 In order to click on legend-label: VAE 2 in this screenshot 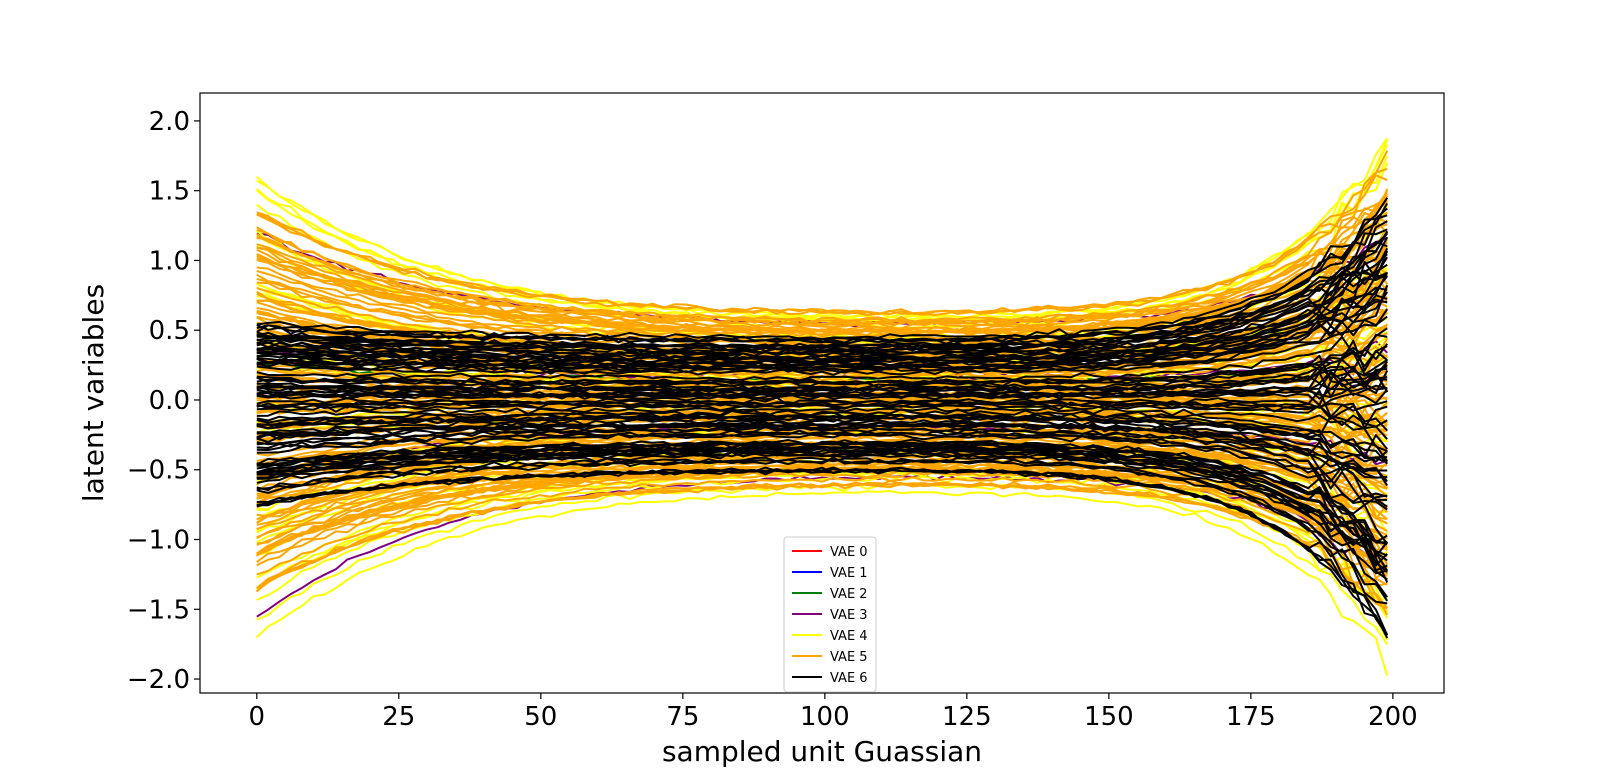, I will do `click(849, 594)`.